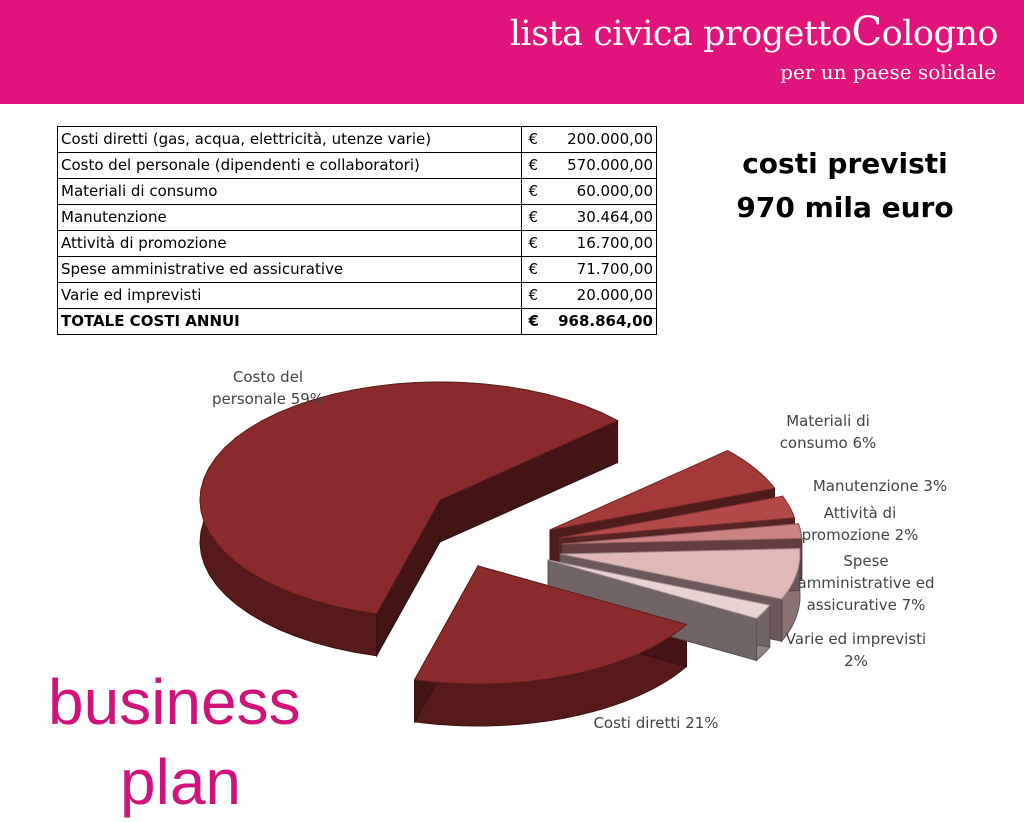 This screenshot has height=822, width=1024. Describe the element at coordinates (605, 139) in the screenshot. I see `cost-amount: 200.000,00` at that location.